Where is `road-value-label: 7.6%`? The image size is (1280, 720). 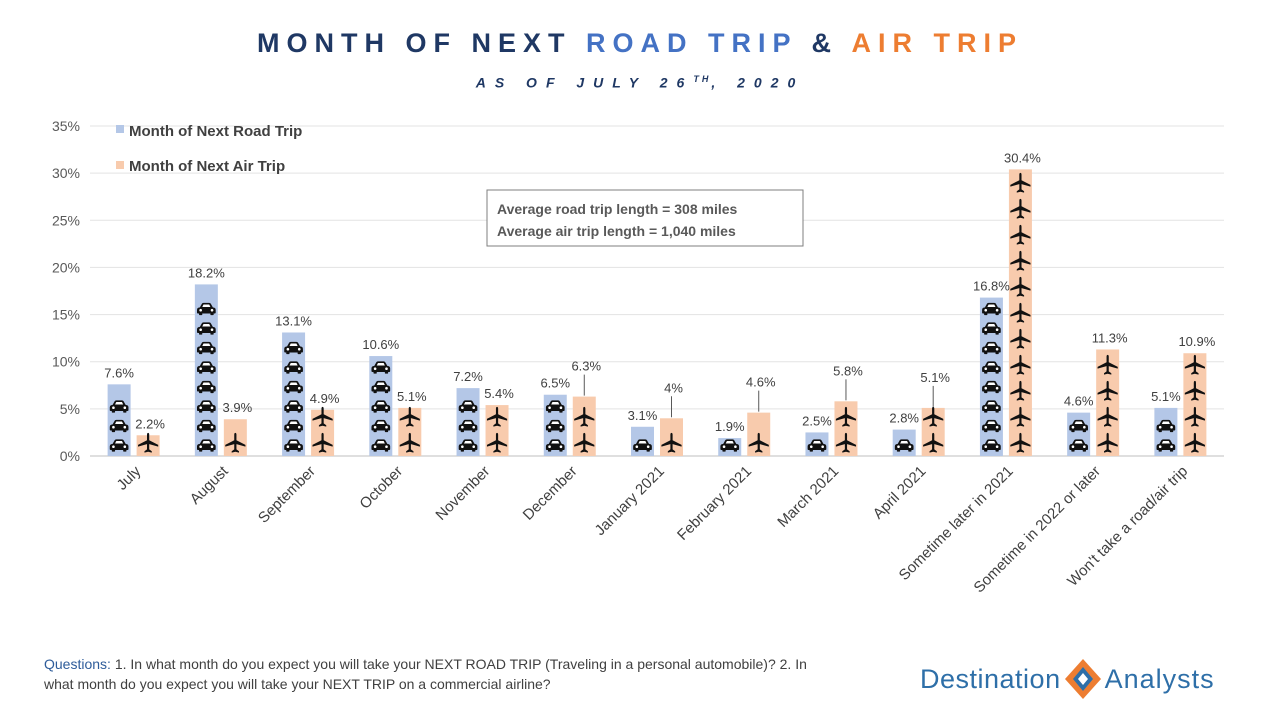
road-value-label: 7.6% is located at coordinates (119, 372).